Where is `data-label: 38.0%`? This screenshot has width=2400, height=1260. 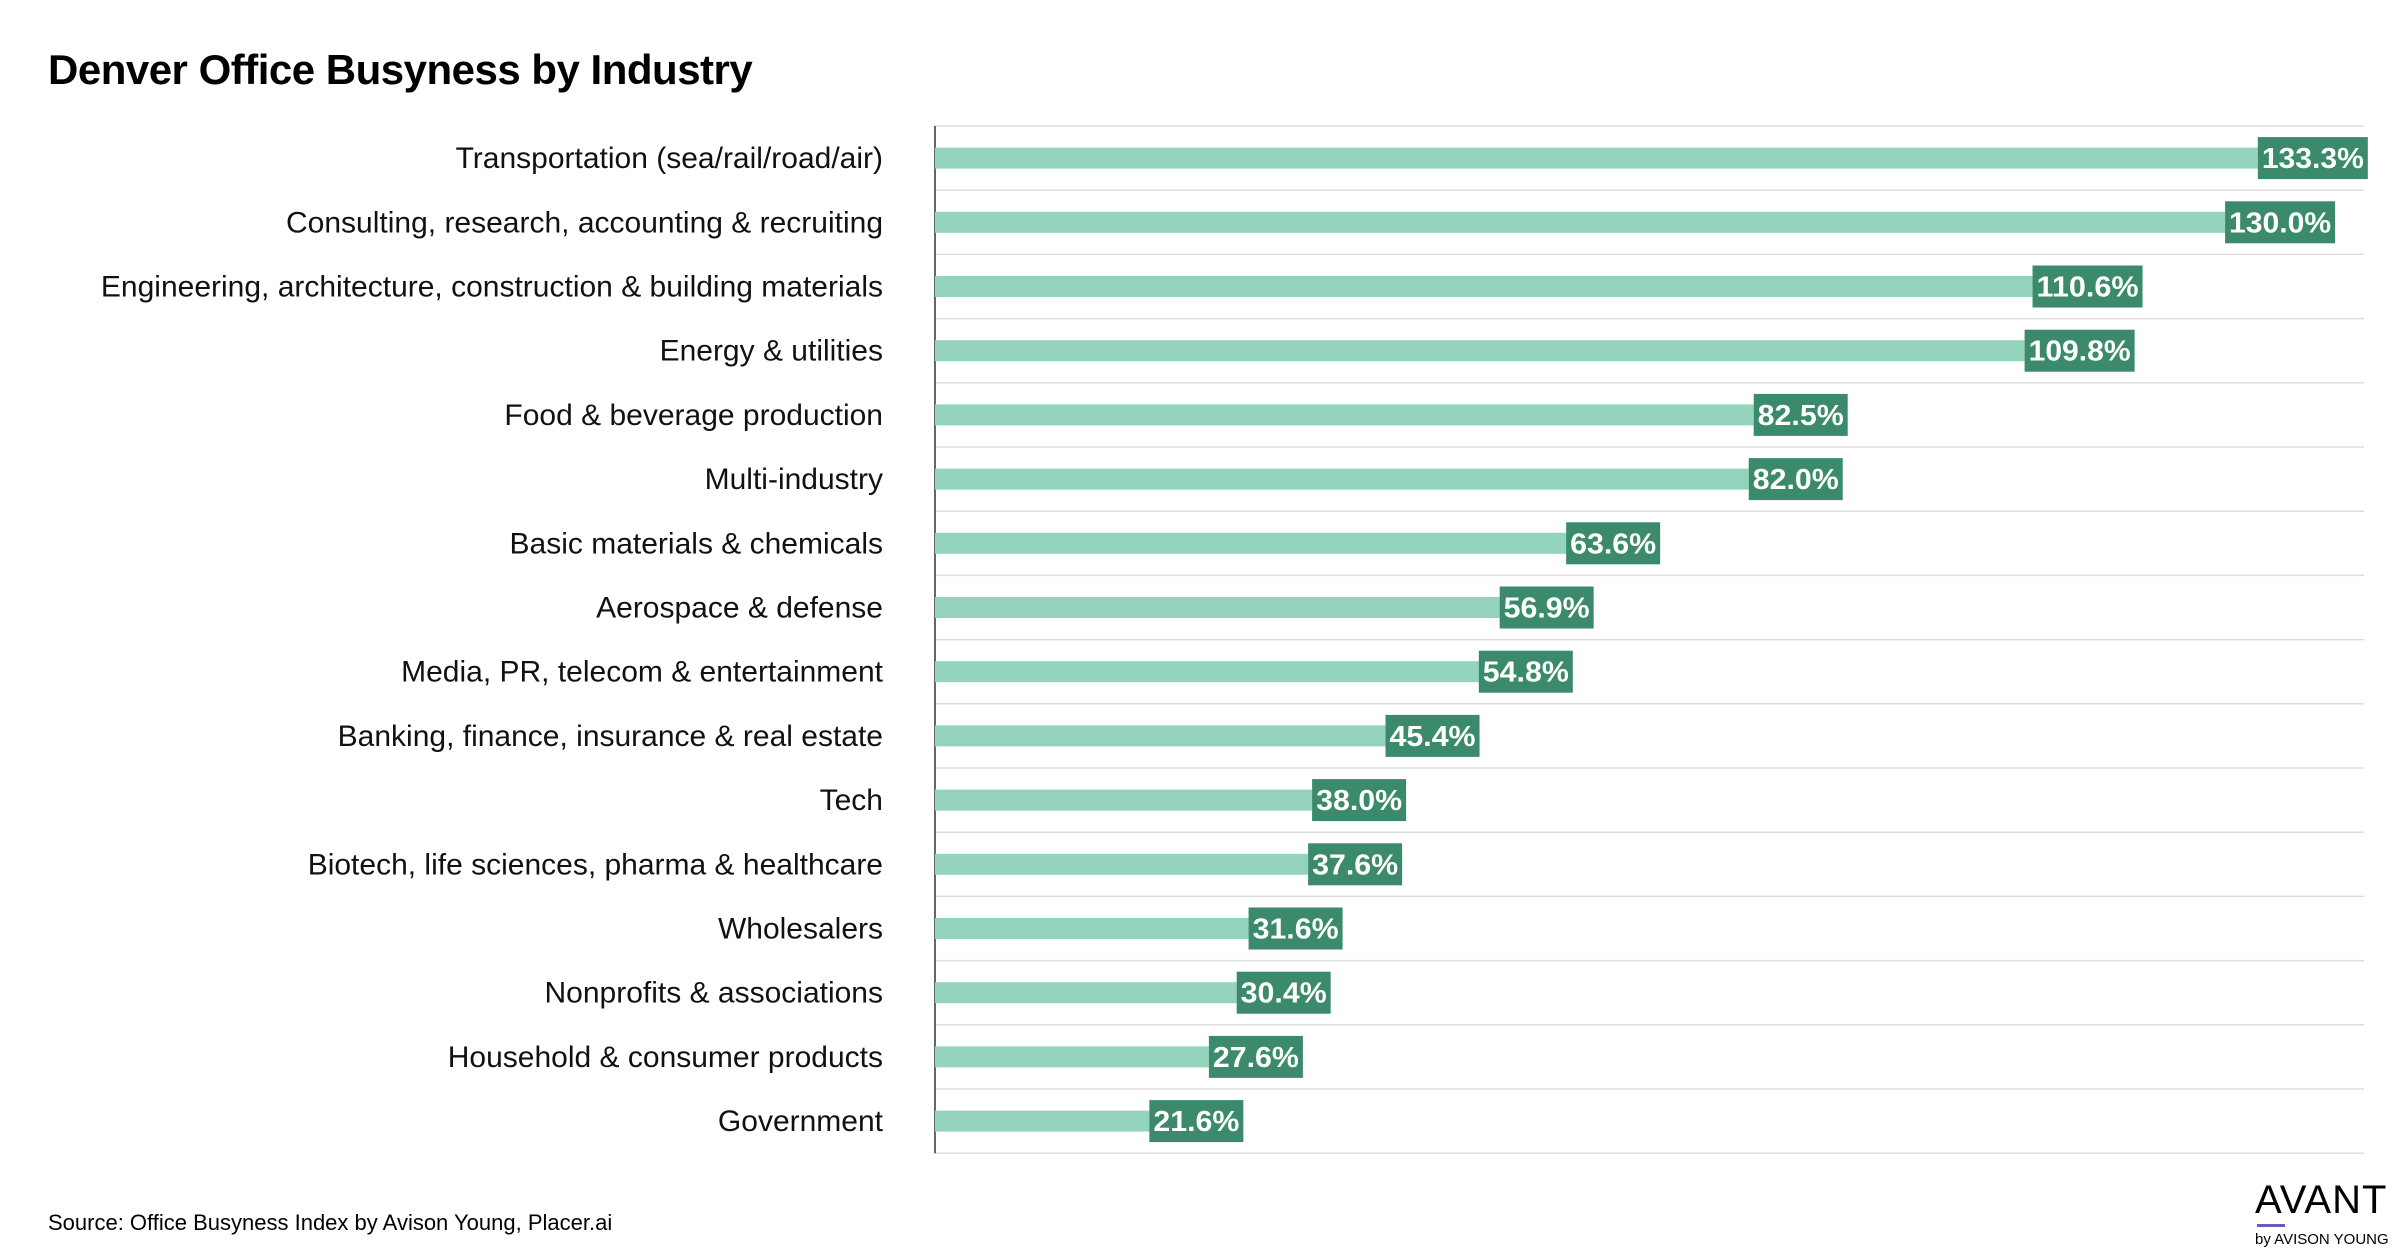
data-label: 38.0% is located at coordinates (1359, 801).